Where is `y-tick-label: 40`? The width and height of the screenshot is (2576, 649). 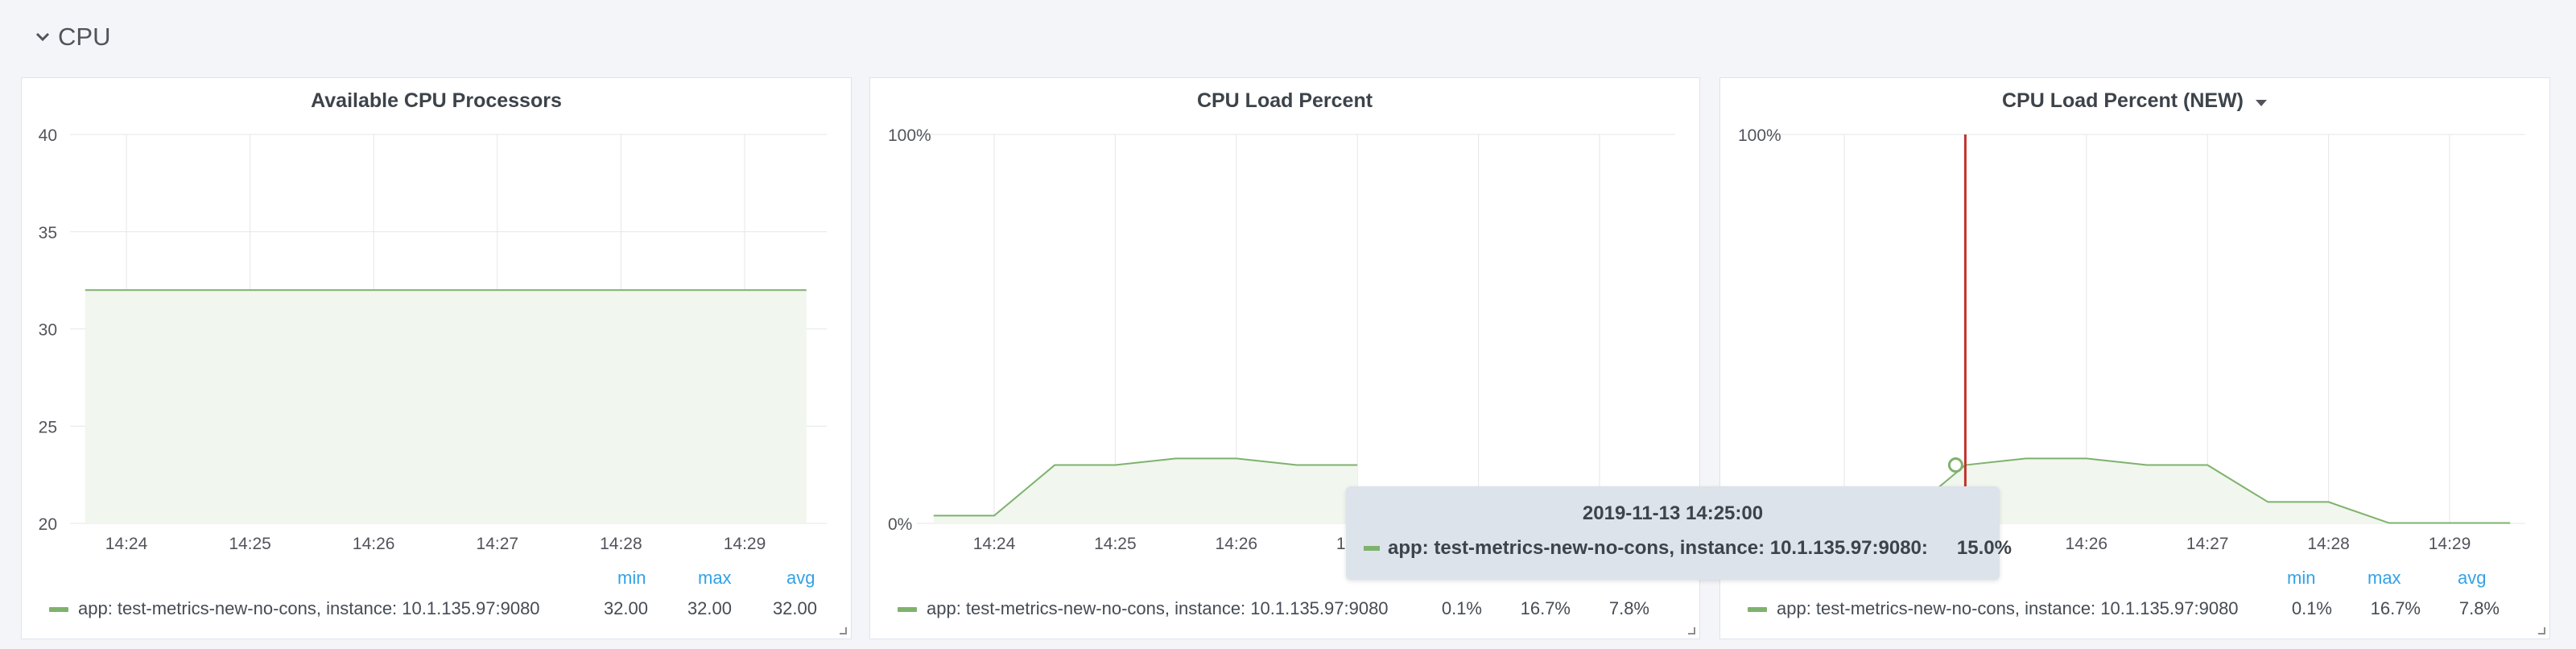 y-tick-label: 40 is located at coordinates (48, 135).